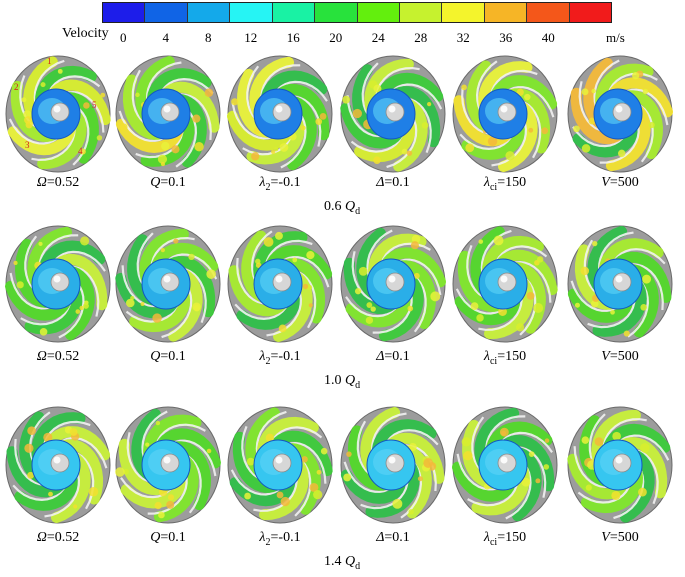 The image size is (685, 577). I want to click on impeller-vortex-image: 1 2 3 4 5, so click(58, 114).